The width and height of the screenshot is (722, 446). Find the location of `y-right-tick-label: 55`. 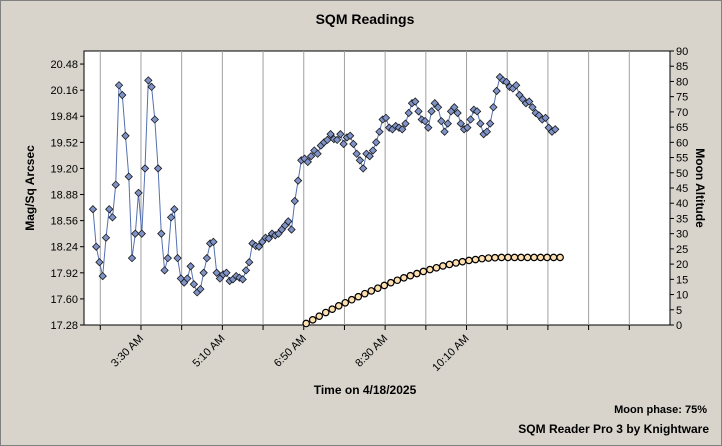

y-right-tick-label: 55 is located at coordinates (682, 159).